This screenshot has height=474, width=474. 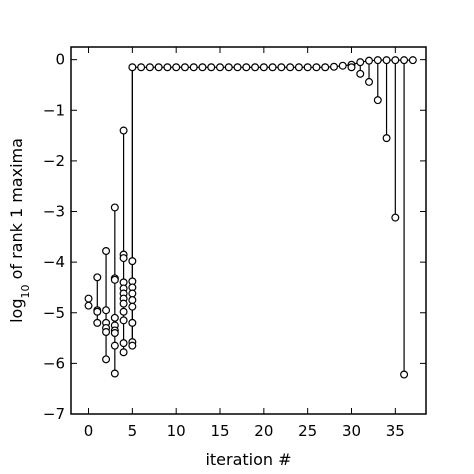 What do you see at coordinates (395, 431) in the screenshot?
I see `x-tick-label-35: 35` at bounding box center [395, 431].